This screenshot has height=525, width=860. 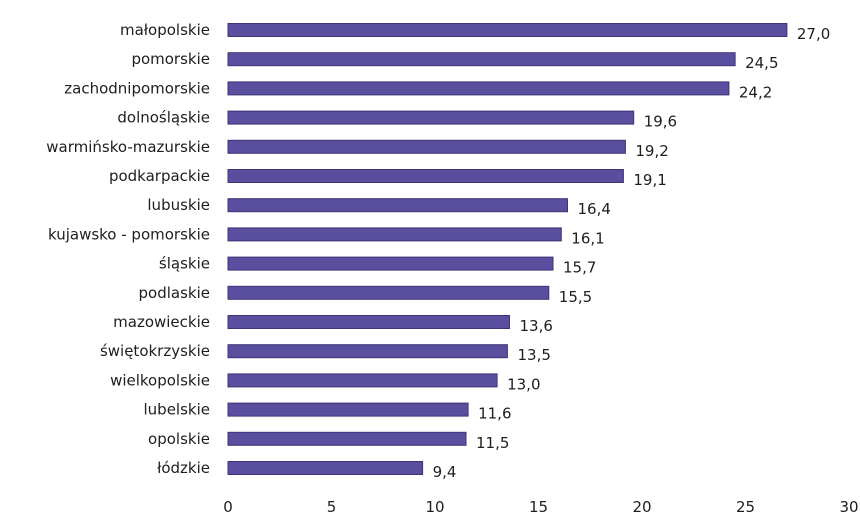 I want to click on value-label: 19,6, so click(x=660, y=122).